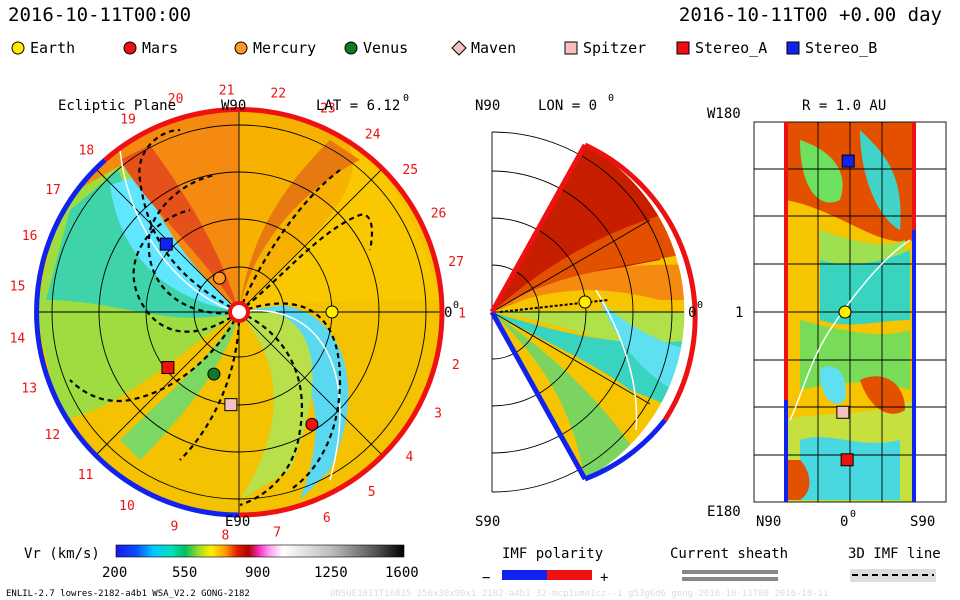 This screenshot has height=600, width=960. What do you see at coordinates (249, 334) in the screenshot?
I see `ecliptic-objects` at bounding box center [249, 334].